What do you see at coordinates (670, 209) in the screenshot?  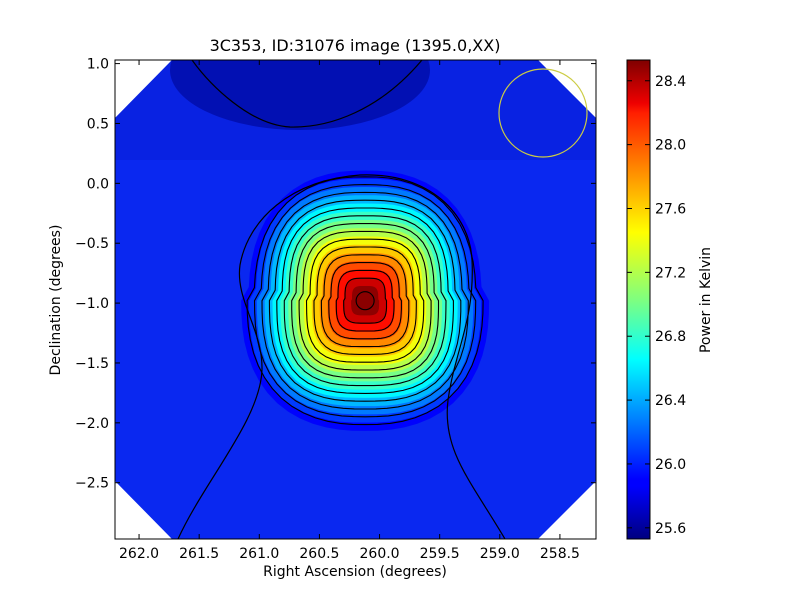 I see `colorbar-tick-label: 27.6` at bounding box center [670, 209].